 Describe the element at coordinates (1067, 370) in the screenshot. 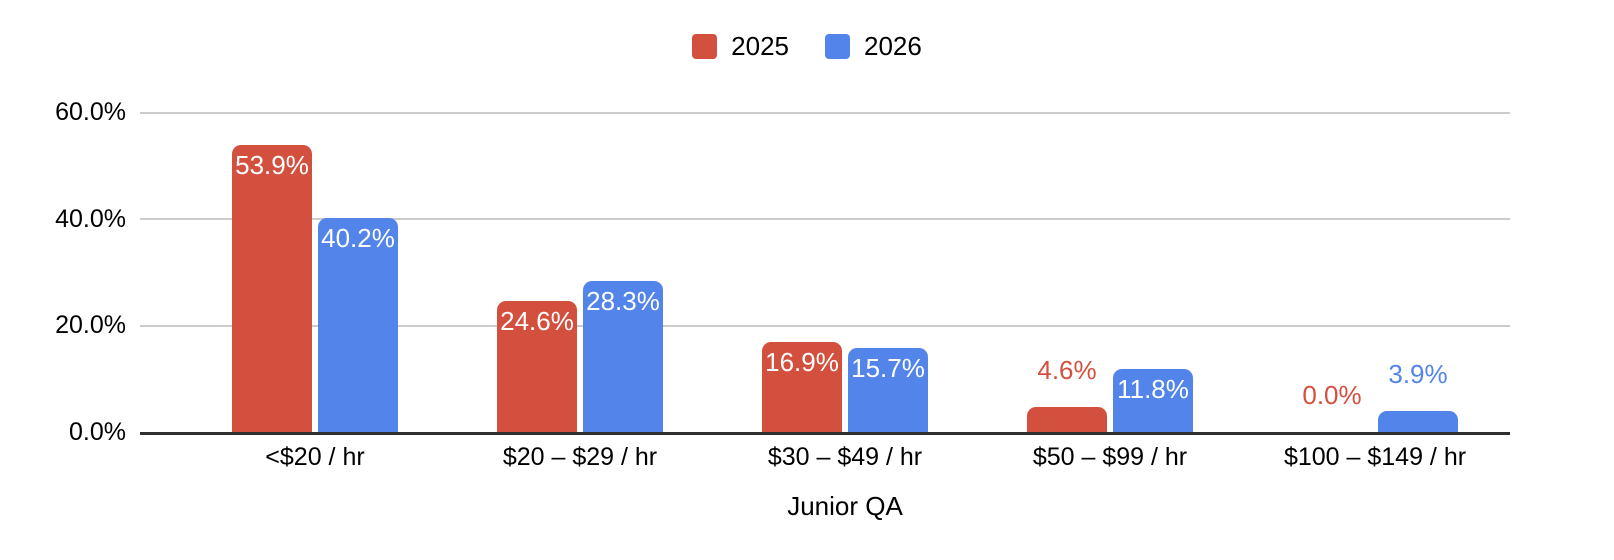

I see `bar-value-label-2025-4: 4.6%` at that location.